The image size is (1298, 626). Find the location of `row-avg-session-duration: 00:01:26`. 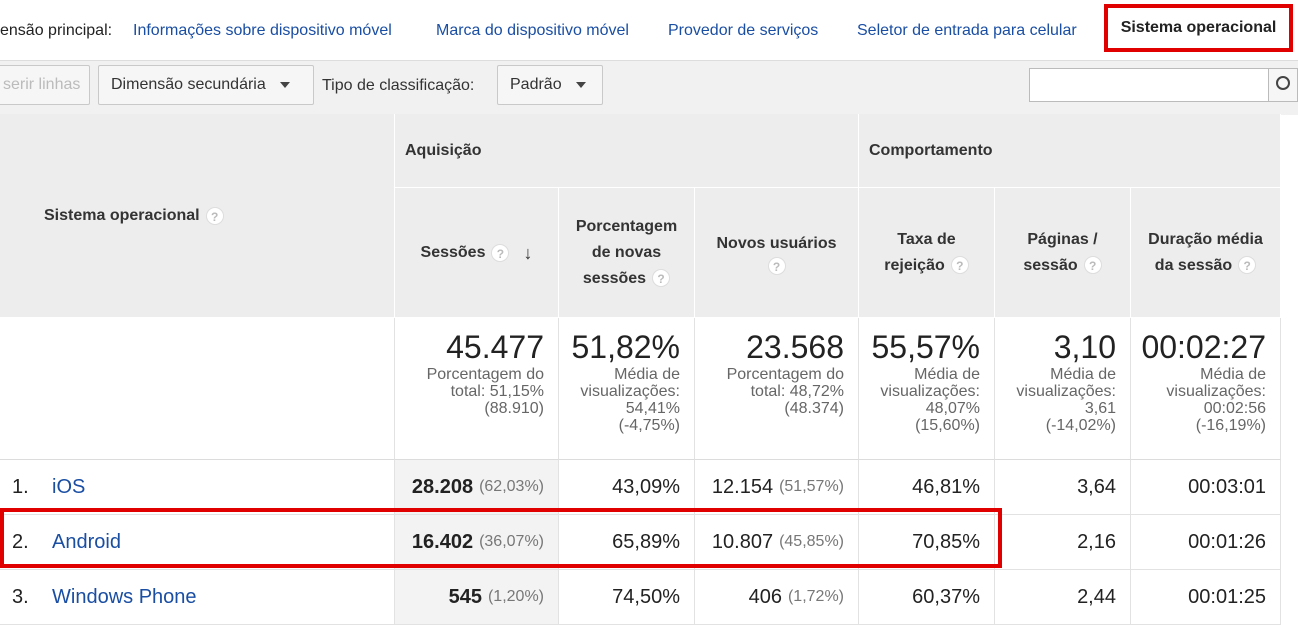

row-avg-session-duration: 00:01:26 is located at coordinates (1227, 541).